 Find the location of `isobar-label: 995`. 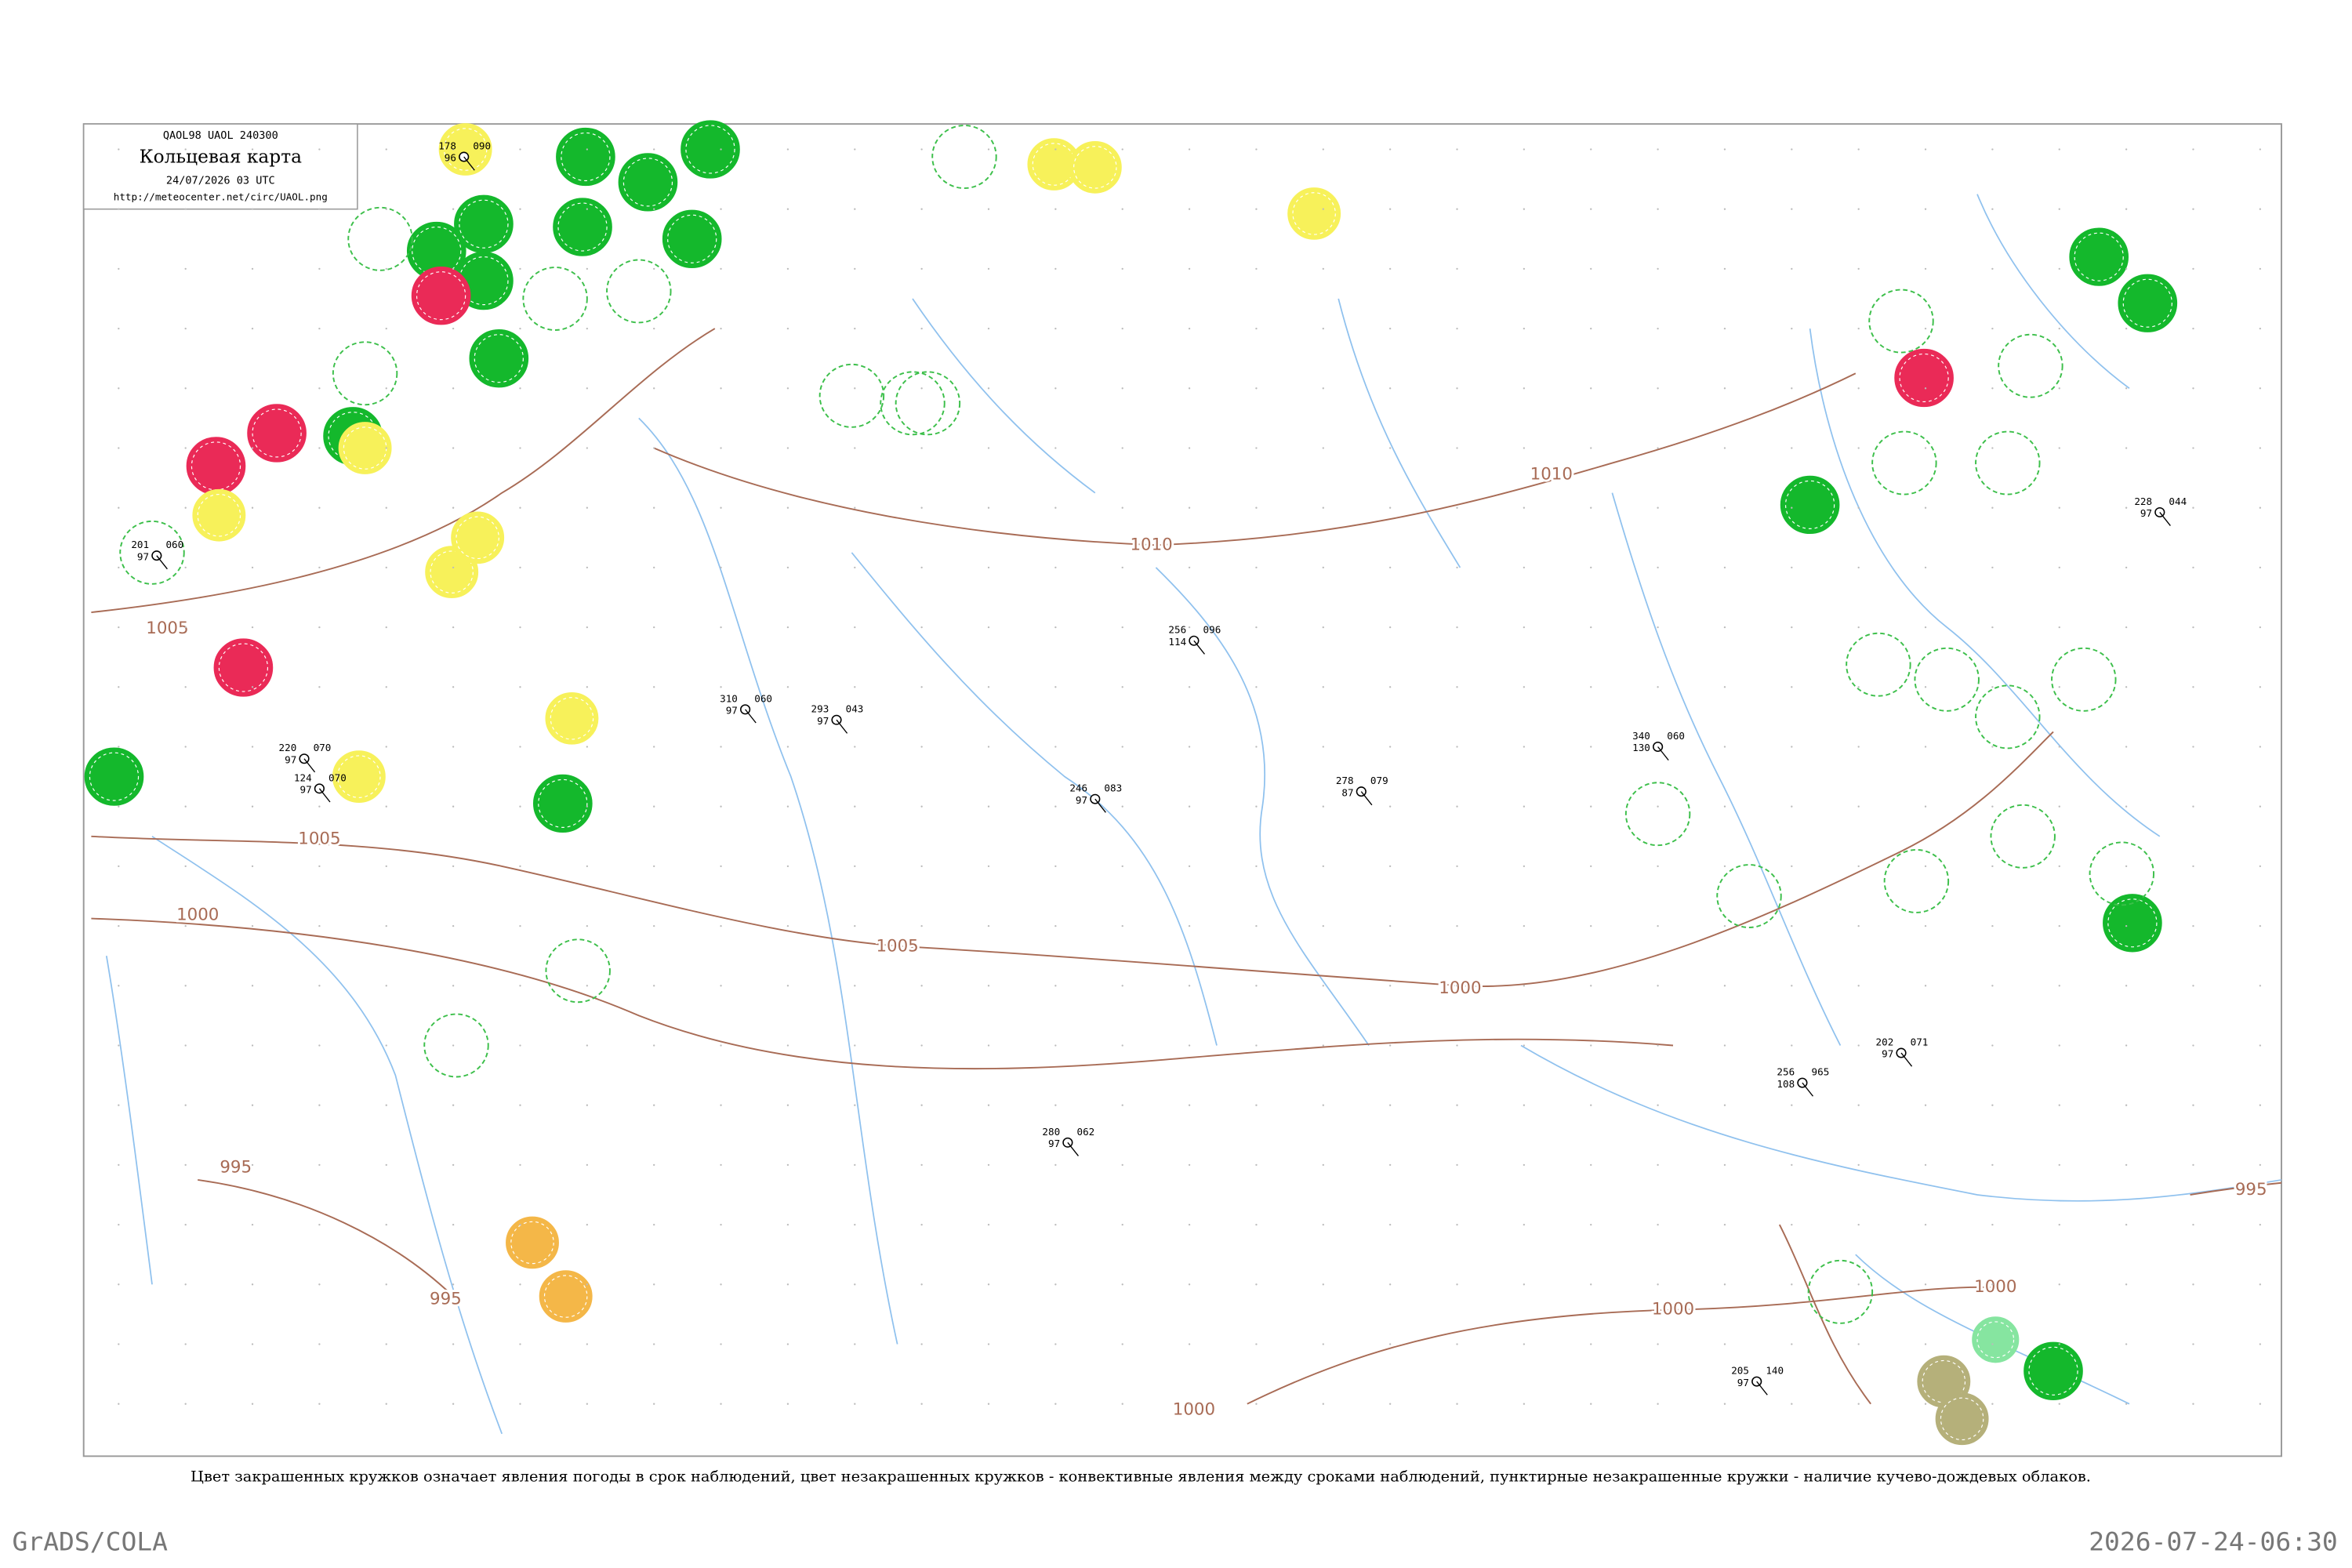

isobar-label: 995 is located at coordinates (446, 1298).